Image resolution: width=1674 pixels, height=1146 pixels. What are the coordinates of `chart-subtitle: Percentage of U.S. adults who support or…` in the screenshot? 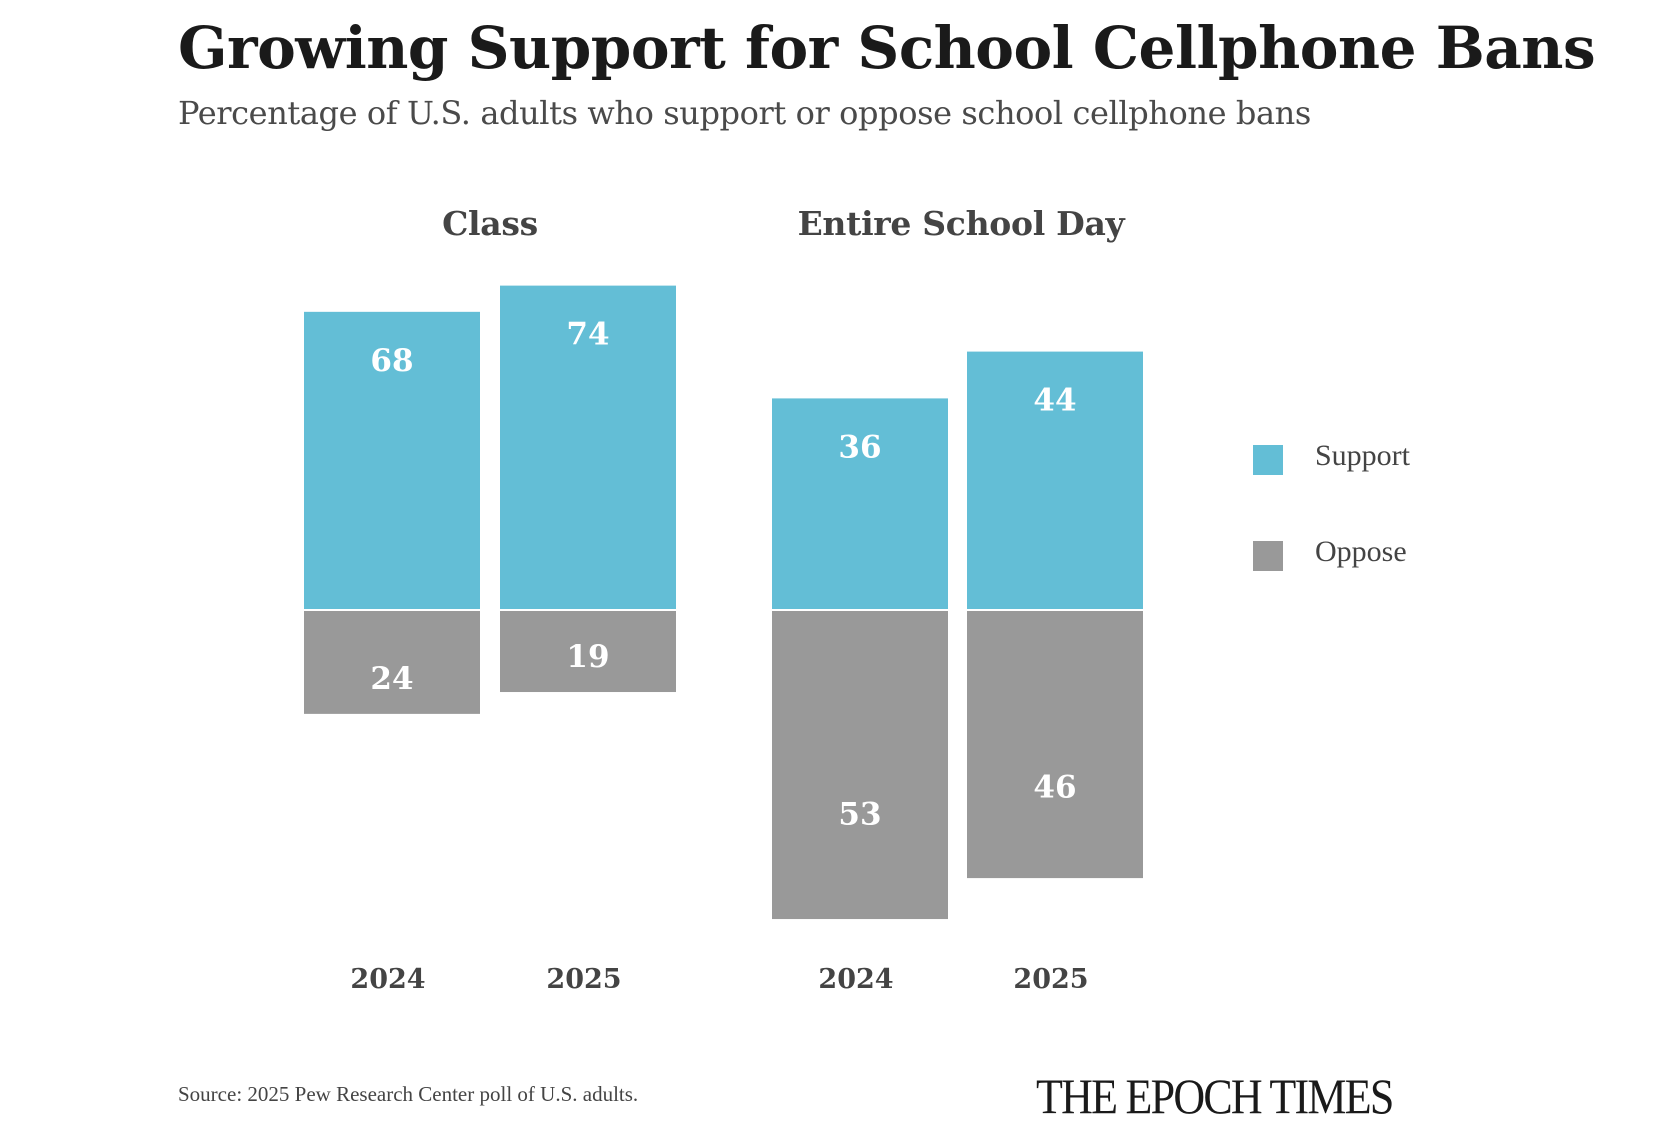 It's located at (744, 113).